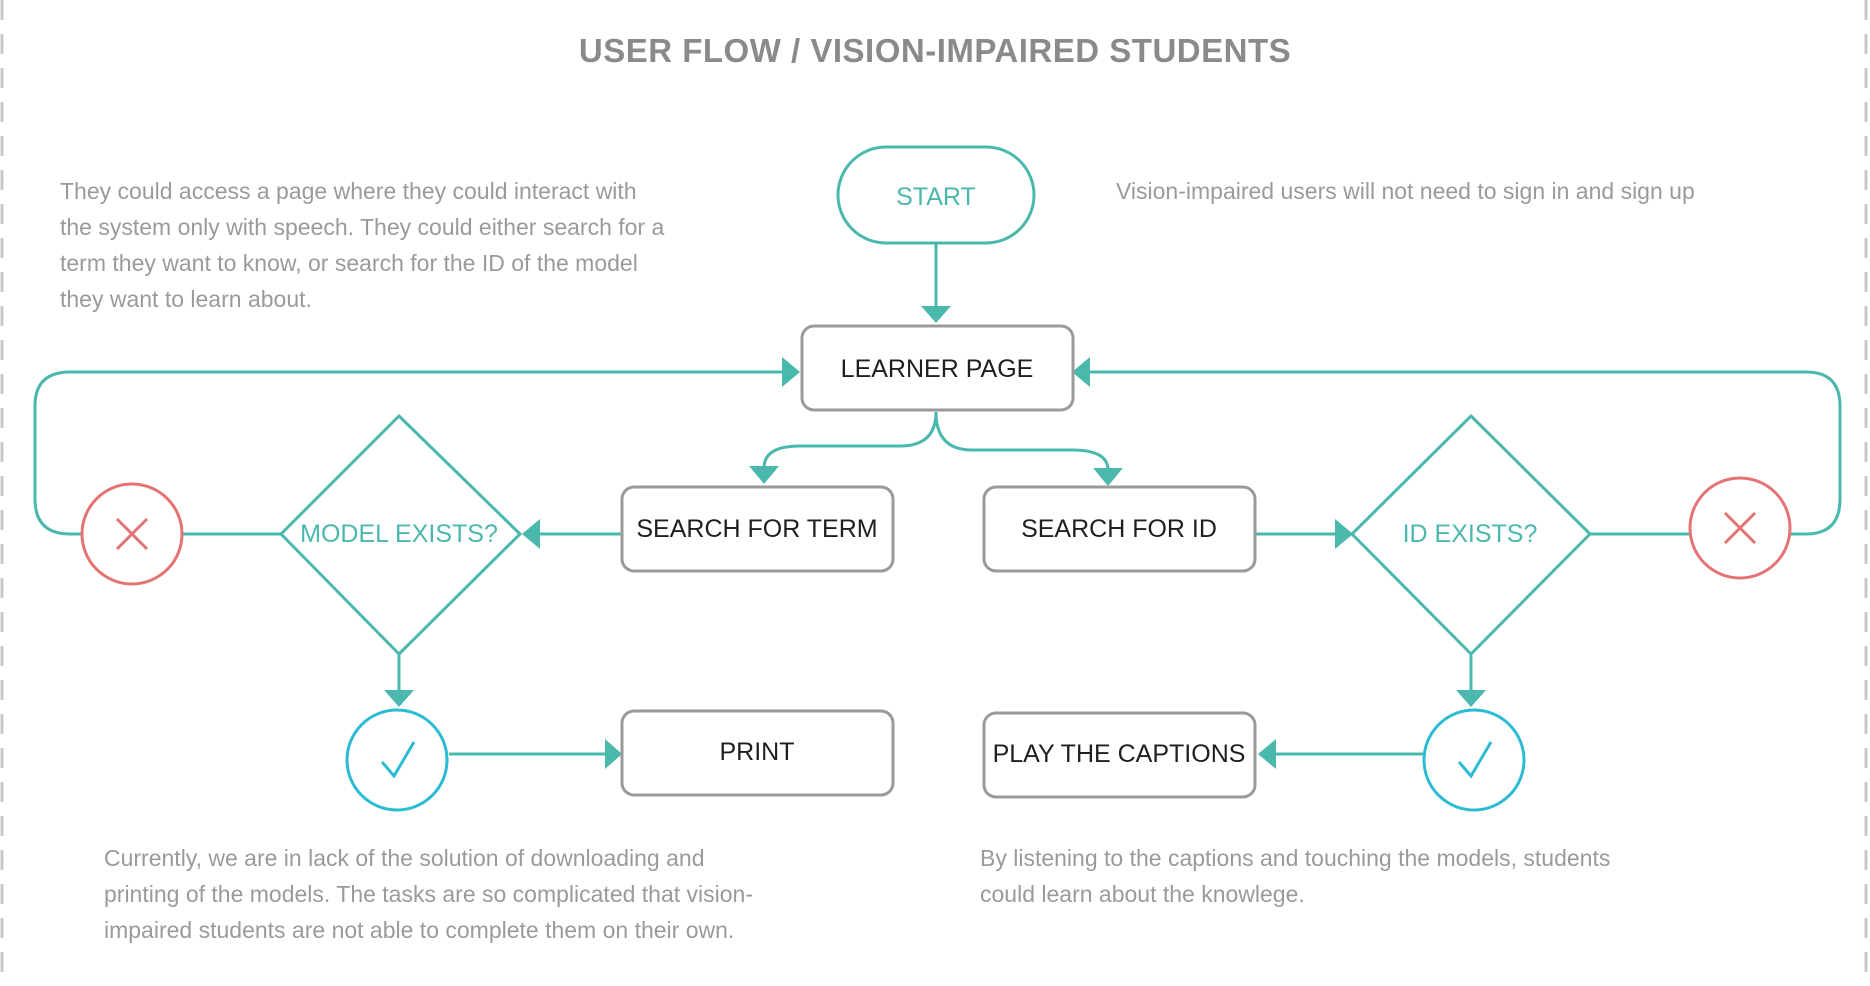 This screenshot has height=986, width=1870. What do you see at coordinates (850, 440) in the screenshot?
I see `connector-learner-to-search-term` at bounding box center [850, 440].